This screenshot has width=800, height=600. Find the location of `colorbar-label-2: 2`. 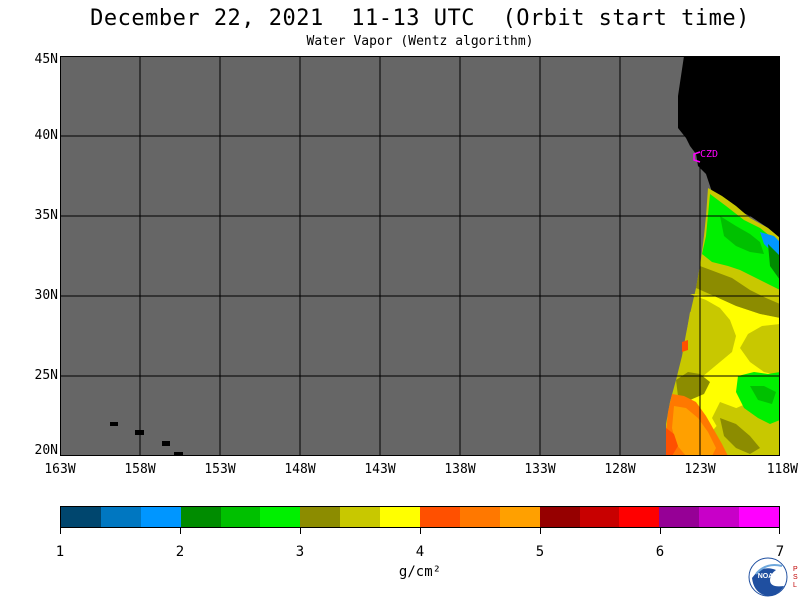

colorbar-label-2: 2 is located at coordinates (180, 552).